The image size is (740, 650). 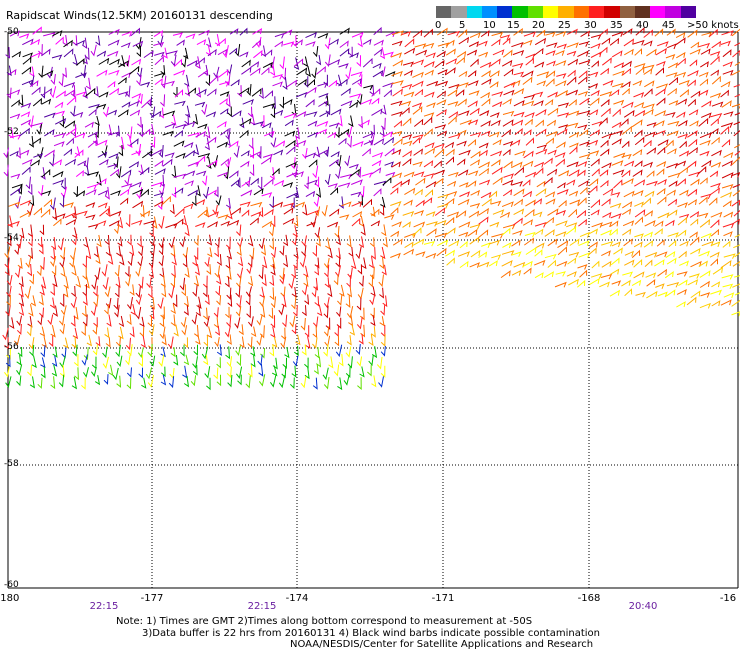 What do you see at coordinates (688, 12) in the screenshot?
I see `colorbar-segment` at bounding box center [688, 12].